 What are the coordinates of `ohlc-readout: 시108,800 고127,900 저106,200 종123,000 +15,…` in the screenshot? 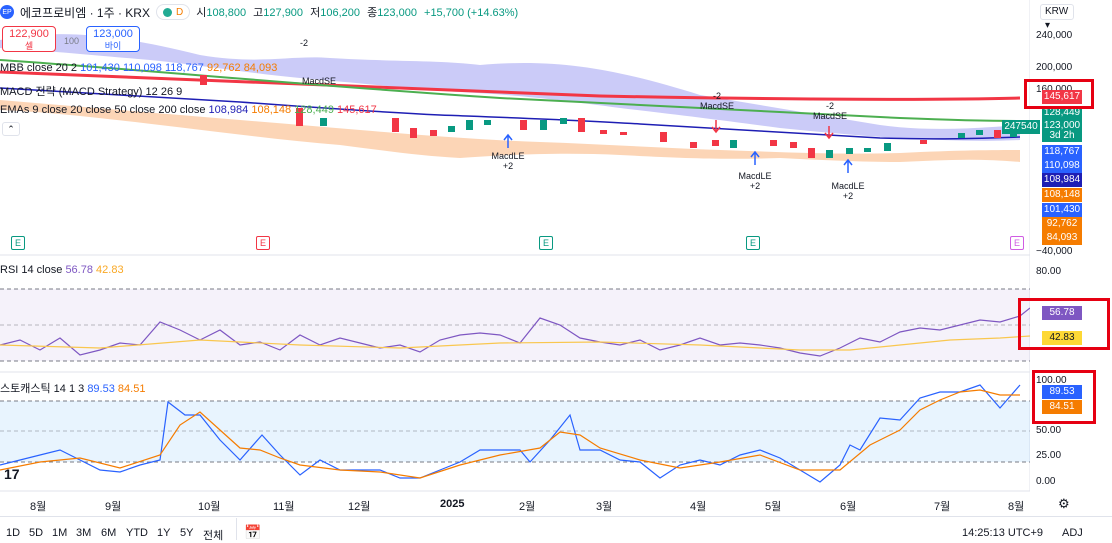 It's located at (357, 13).